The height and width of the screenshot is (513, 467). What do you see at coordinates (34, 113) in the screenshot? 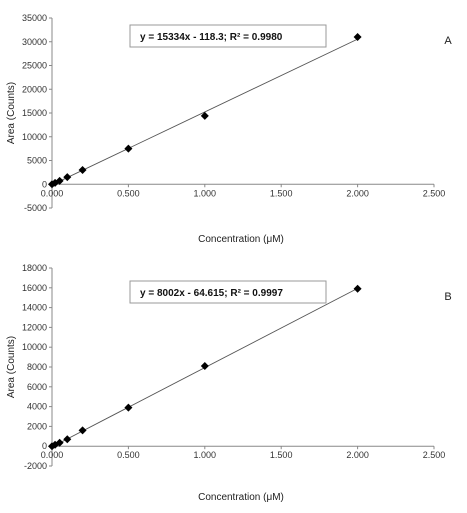
I see `y-tick-label: 15000` at bounding box center [34, 113].